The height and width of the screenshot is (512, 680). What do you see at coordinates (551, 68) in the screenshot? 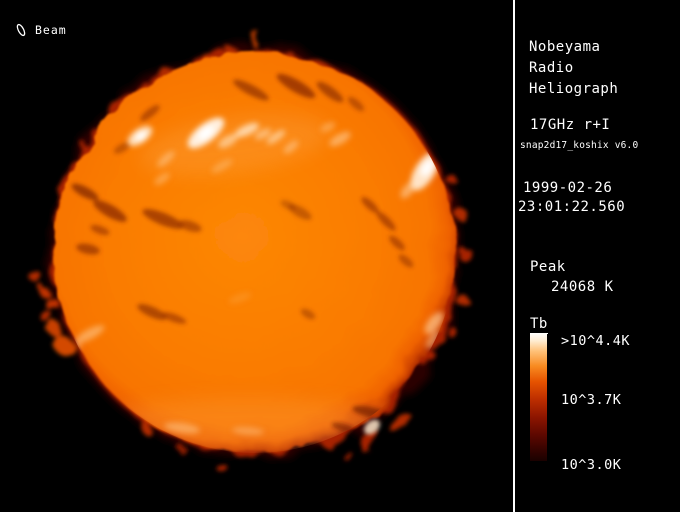
I see `title-line-2: Radio` at bounding box center [551, 68].